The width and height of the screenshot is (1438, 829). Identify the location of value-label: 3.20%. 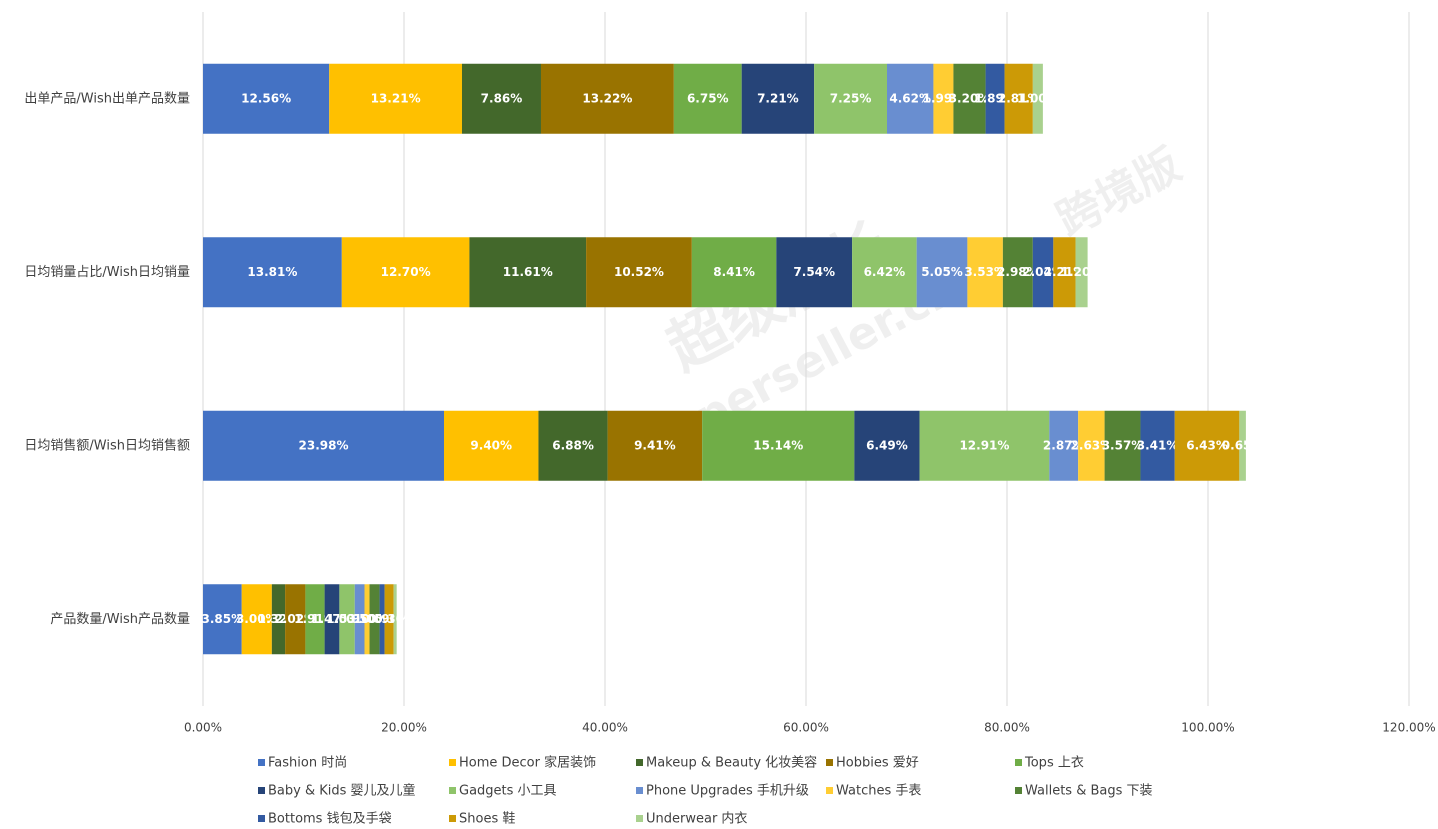
(970, 98).